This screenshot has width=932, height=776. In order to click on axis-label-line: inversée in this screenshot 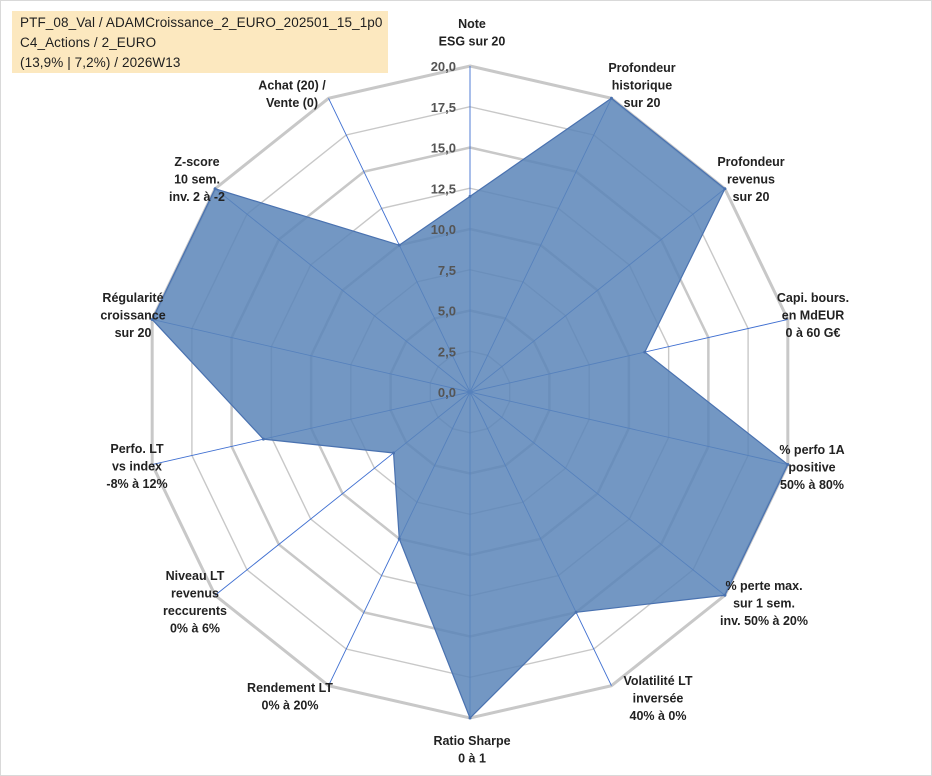, I will do `click(658, 699)`.